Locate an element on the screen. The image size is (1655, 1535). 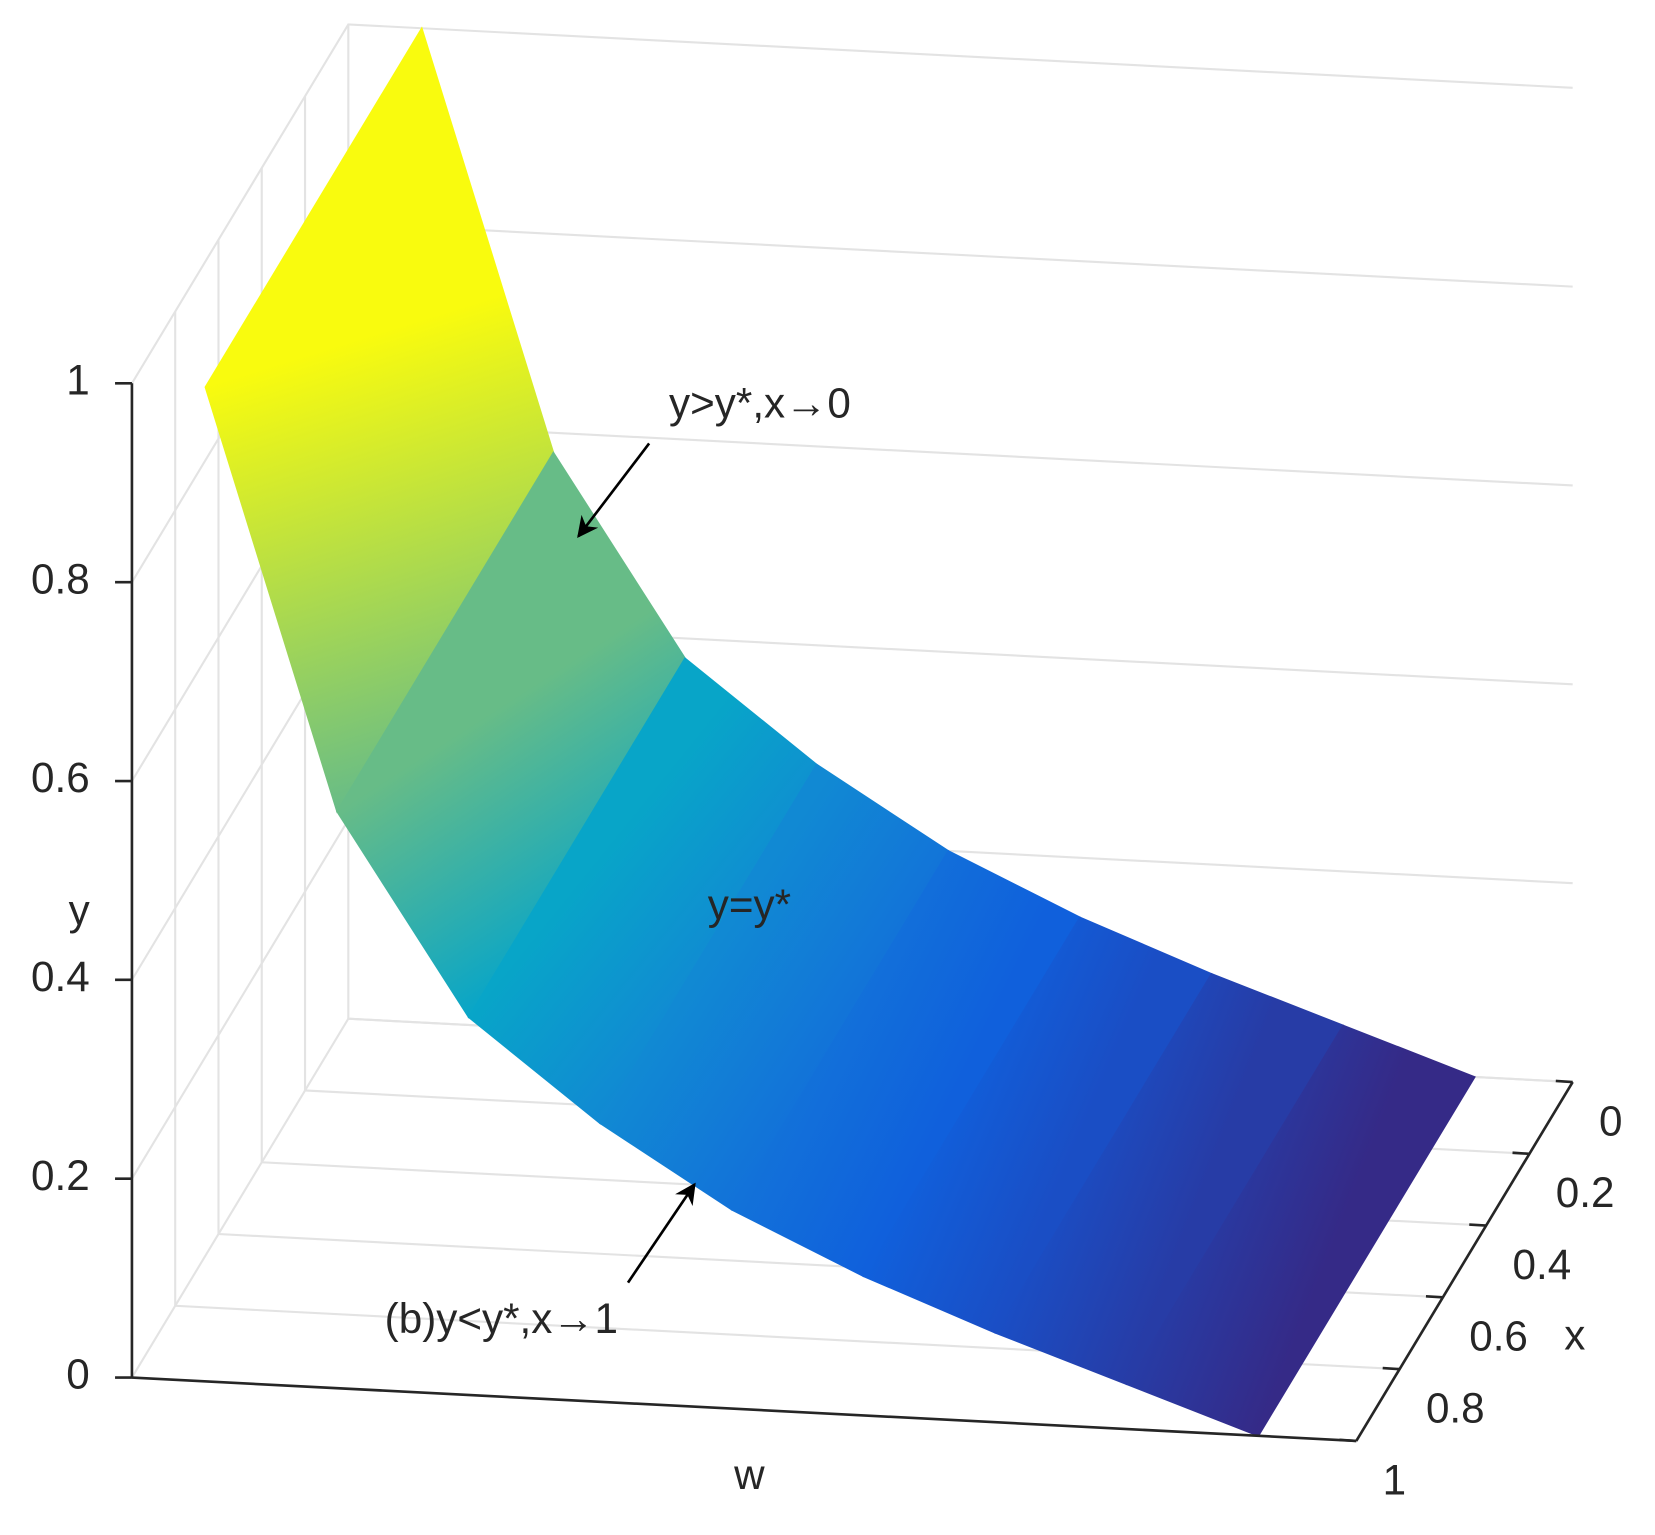
y-axis-label: y is located at coordinates (80, 909).